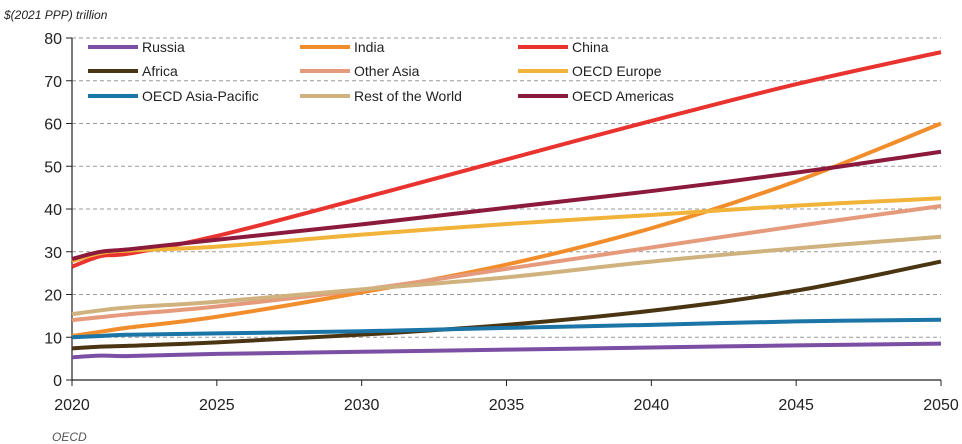  Describe the element at coordinates (652, 405) in the screenshot. I see `x-tick-label: 2040` at that location.